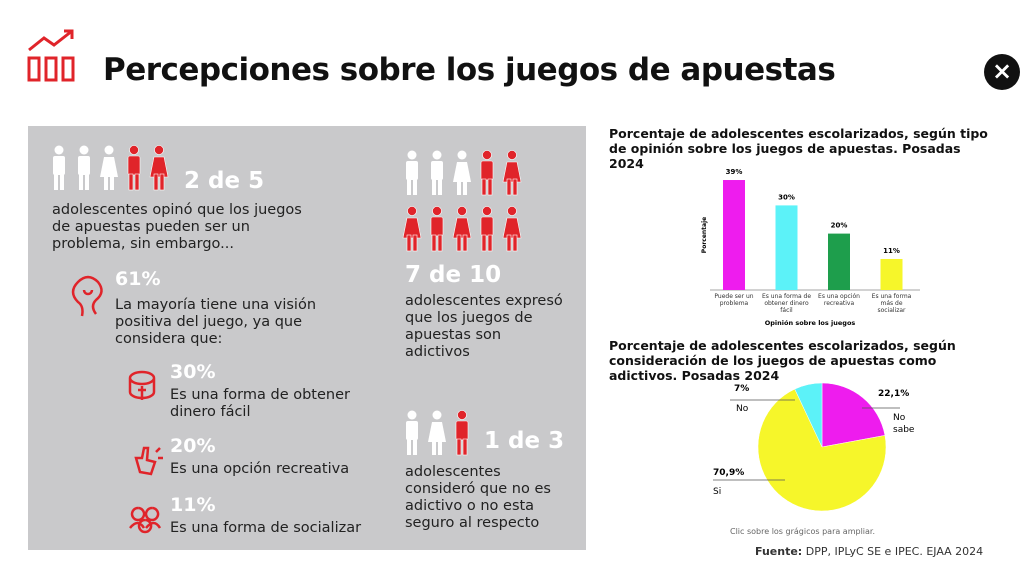 This screenshot has height=572, width=1024. What do you see at coordinates (728, 473) in the screenshot?
I see `data-label: 70,9%` at bounding box center [728, 473].